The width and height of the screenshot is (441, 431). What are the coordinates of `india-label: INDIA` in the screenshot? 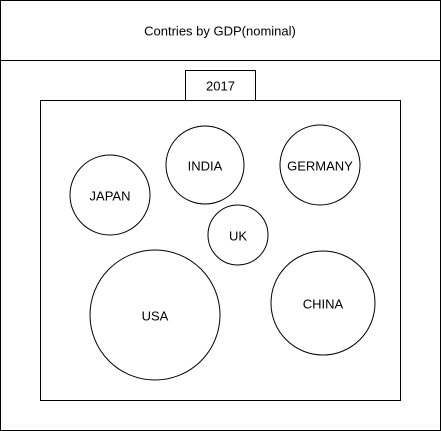 It's located at (205, 166).